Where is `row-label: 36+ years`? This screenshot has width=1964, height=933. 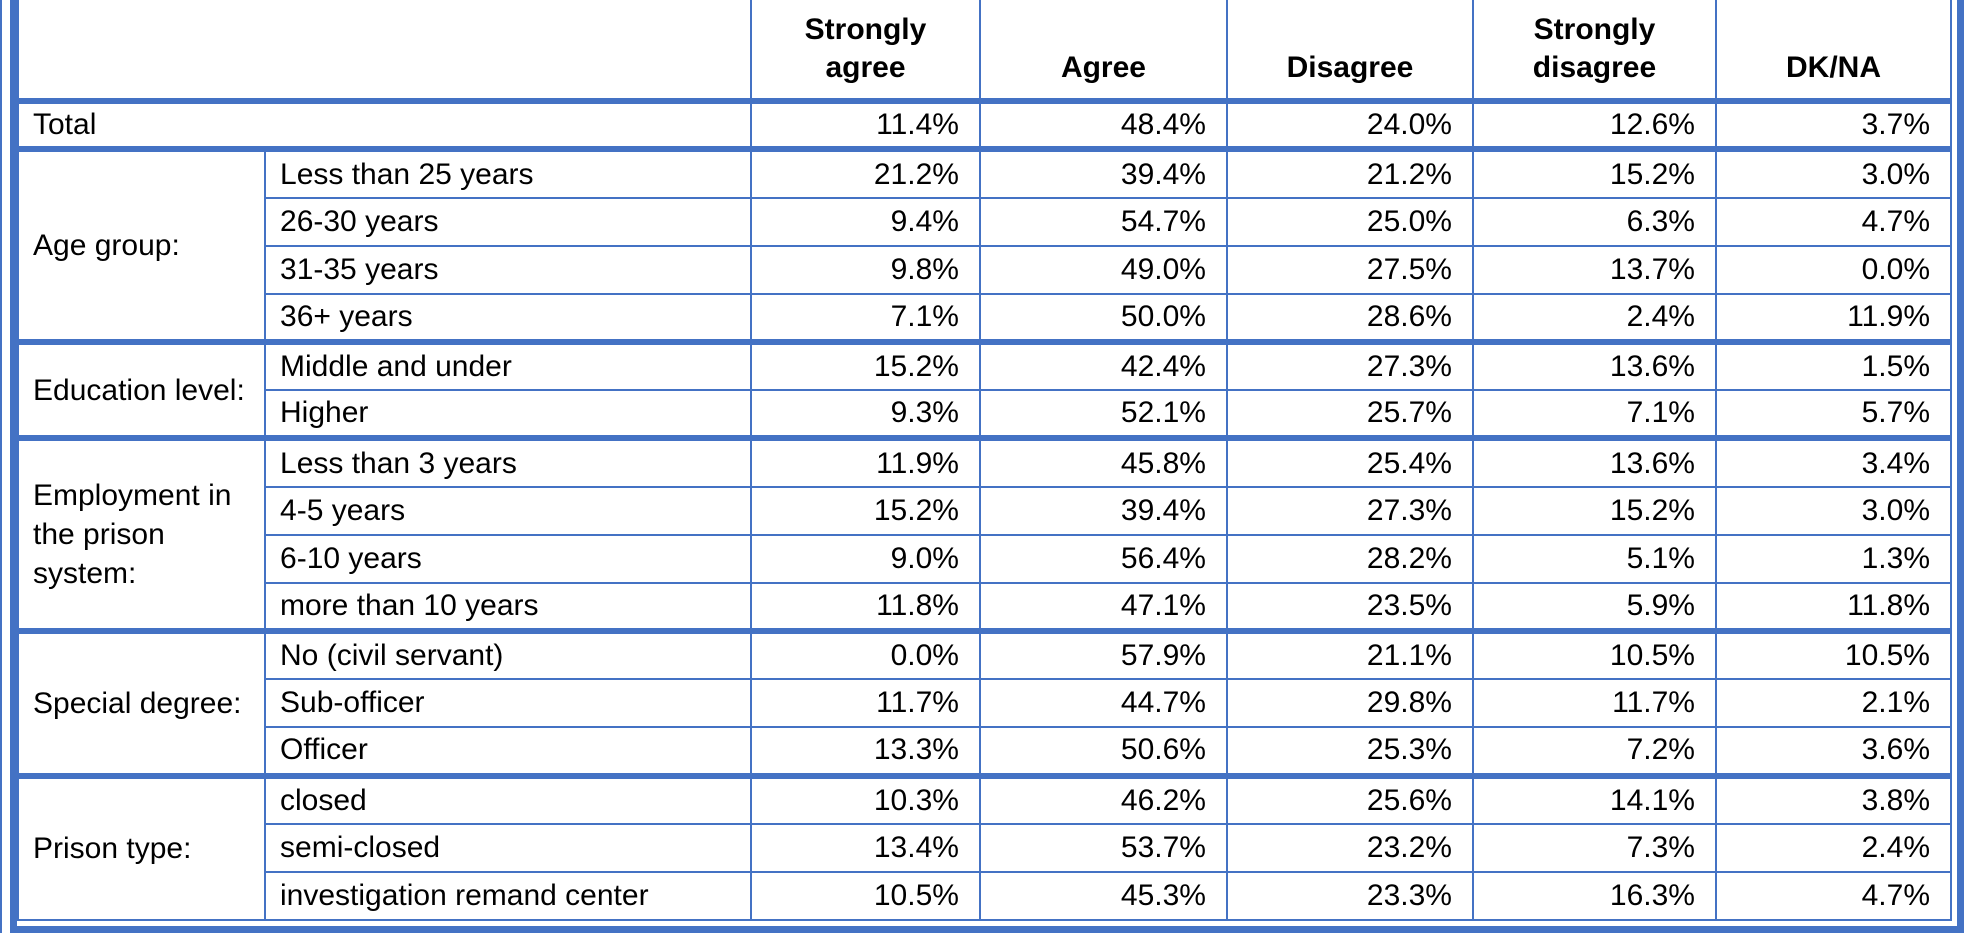 row-label: 36+ years is located at coordinates (508, 318).